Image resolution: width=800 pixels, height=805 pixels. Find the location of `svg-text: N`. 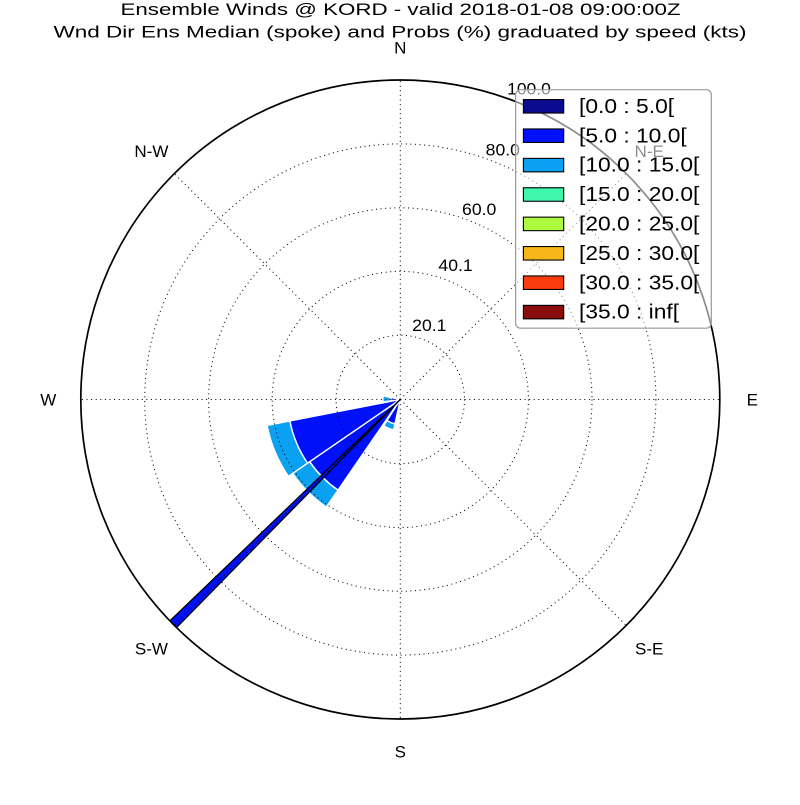

svg-text: N is located at coordinates (400, 48).